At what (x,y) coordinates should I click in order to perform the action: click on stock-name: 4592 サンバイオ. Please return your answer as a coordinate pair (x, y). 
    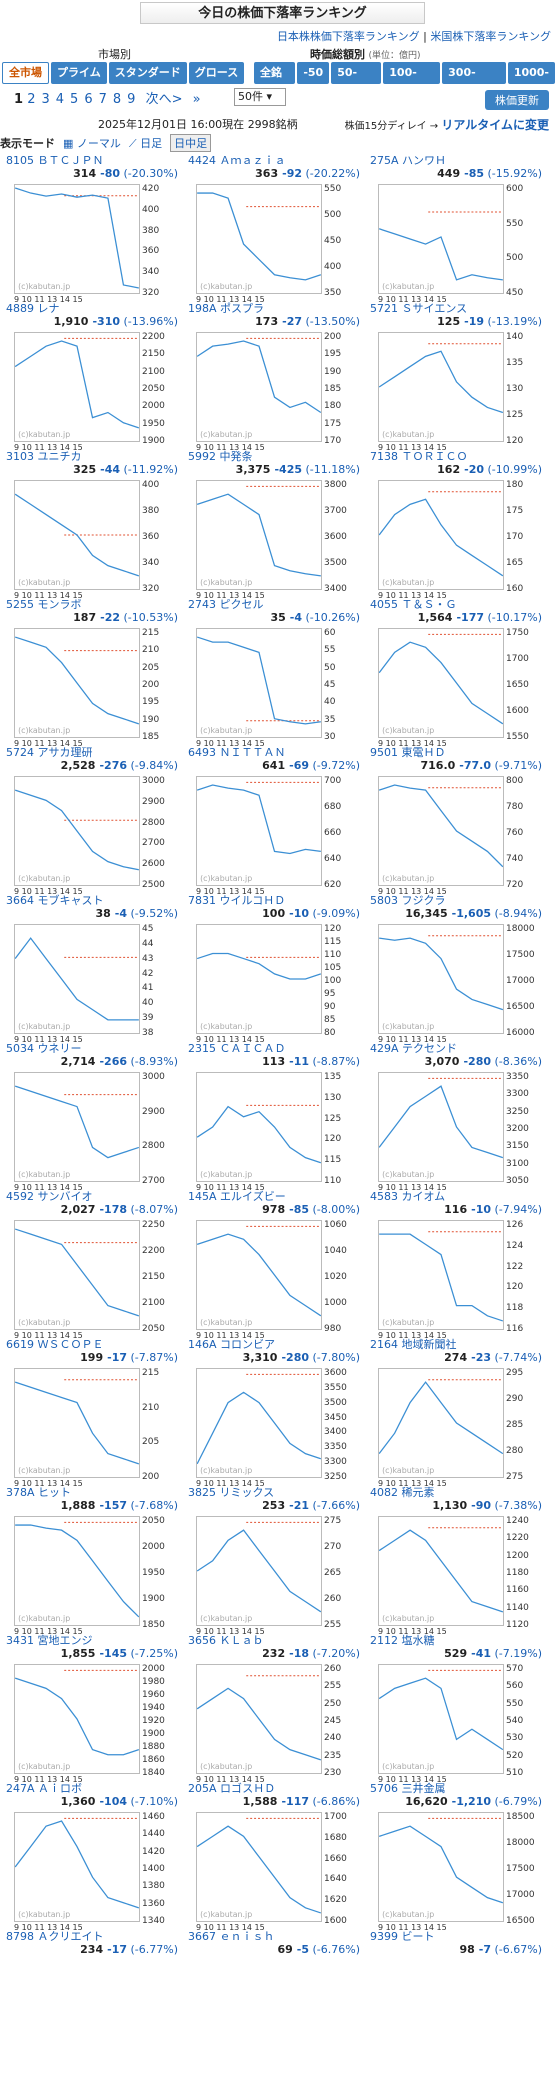
    Looking at the image, I should click on (49, 1196).